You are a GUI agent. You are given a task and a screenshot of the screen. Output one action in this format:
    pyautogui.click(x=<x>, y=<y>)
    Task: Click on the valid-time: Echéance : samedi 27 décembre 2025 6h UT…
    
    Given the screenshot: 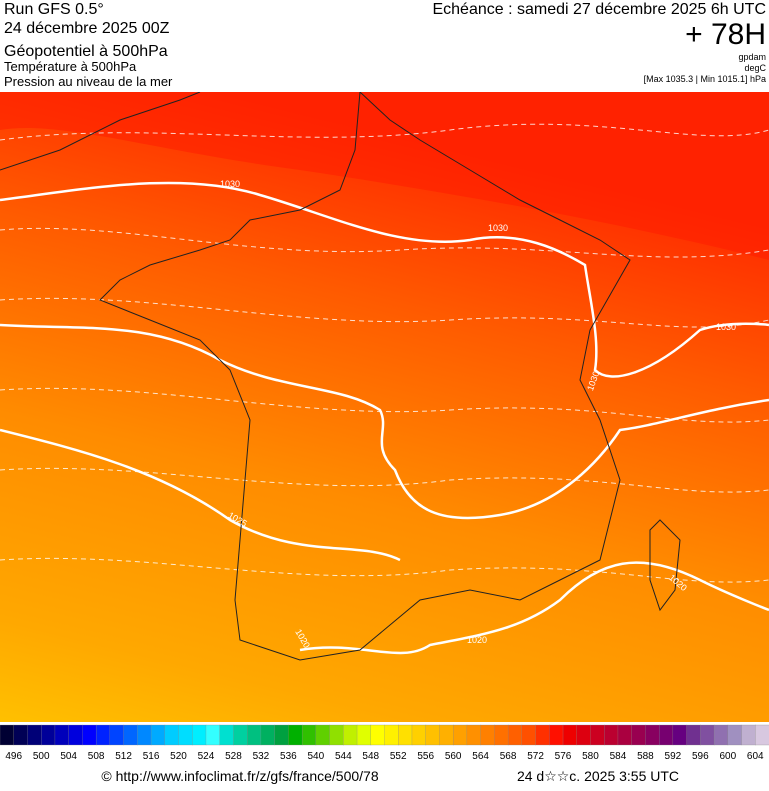 What is the action you would take?
    pyautogui.click(x=599, y=9)
    